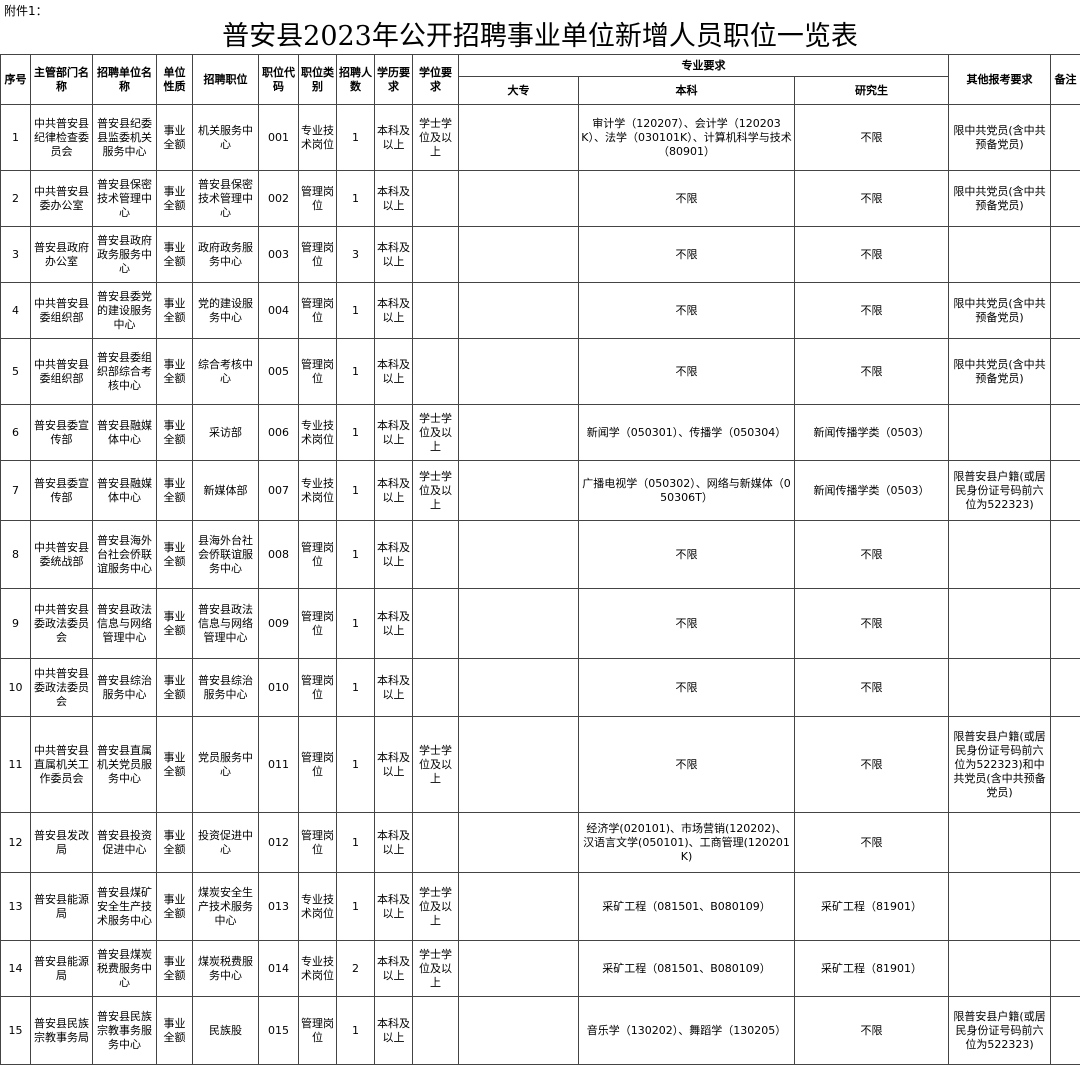  What do you see at coordinates (62, 199) in the screenshot?
I see `table-cell: 中共普安县委办公室` at bounding box center [62, 199].